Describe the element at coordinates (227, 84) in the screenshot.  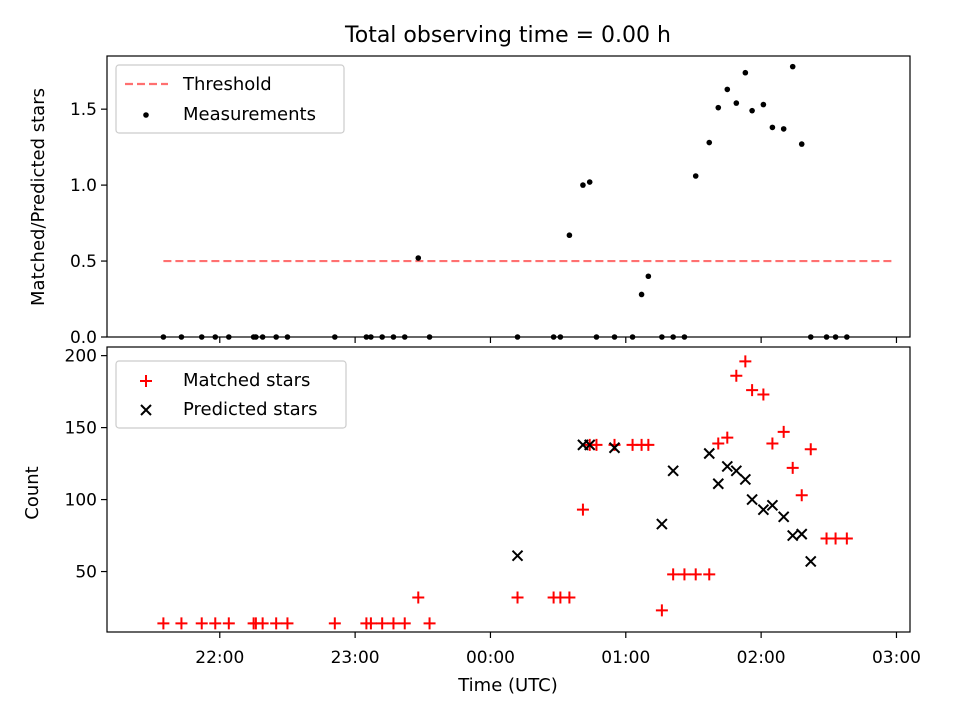
I see `threshold-legend-label: Threshold` at that location.